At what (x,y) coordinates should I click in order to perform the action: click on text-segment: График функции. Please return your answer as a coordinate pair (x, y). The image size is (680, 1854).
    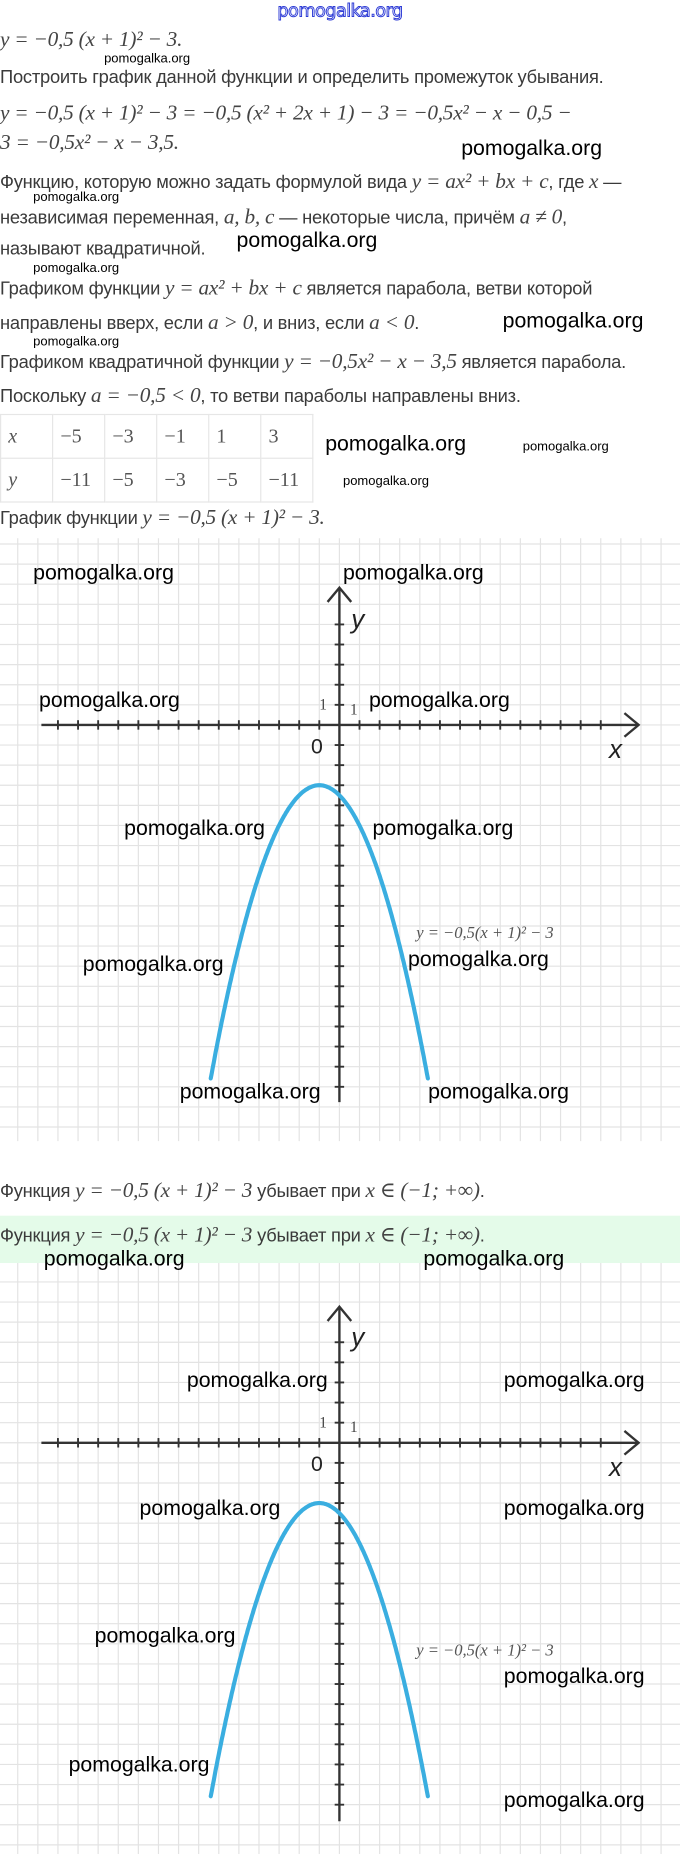
    Looking at the image, I should click on (71, 518).